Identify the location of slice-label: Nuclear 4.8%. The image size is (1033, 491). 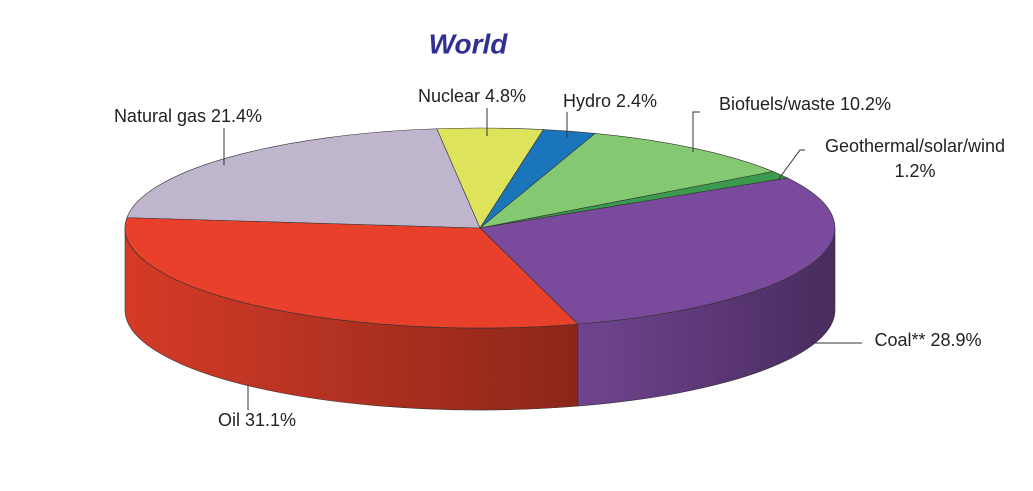
(472, 96).